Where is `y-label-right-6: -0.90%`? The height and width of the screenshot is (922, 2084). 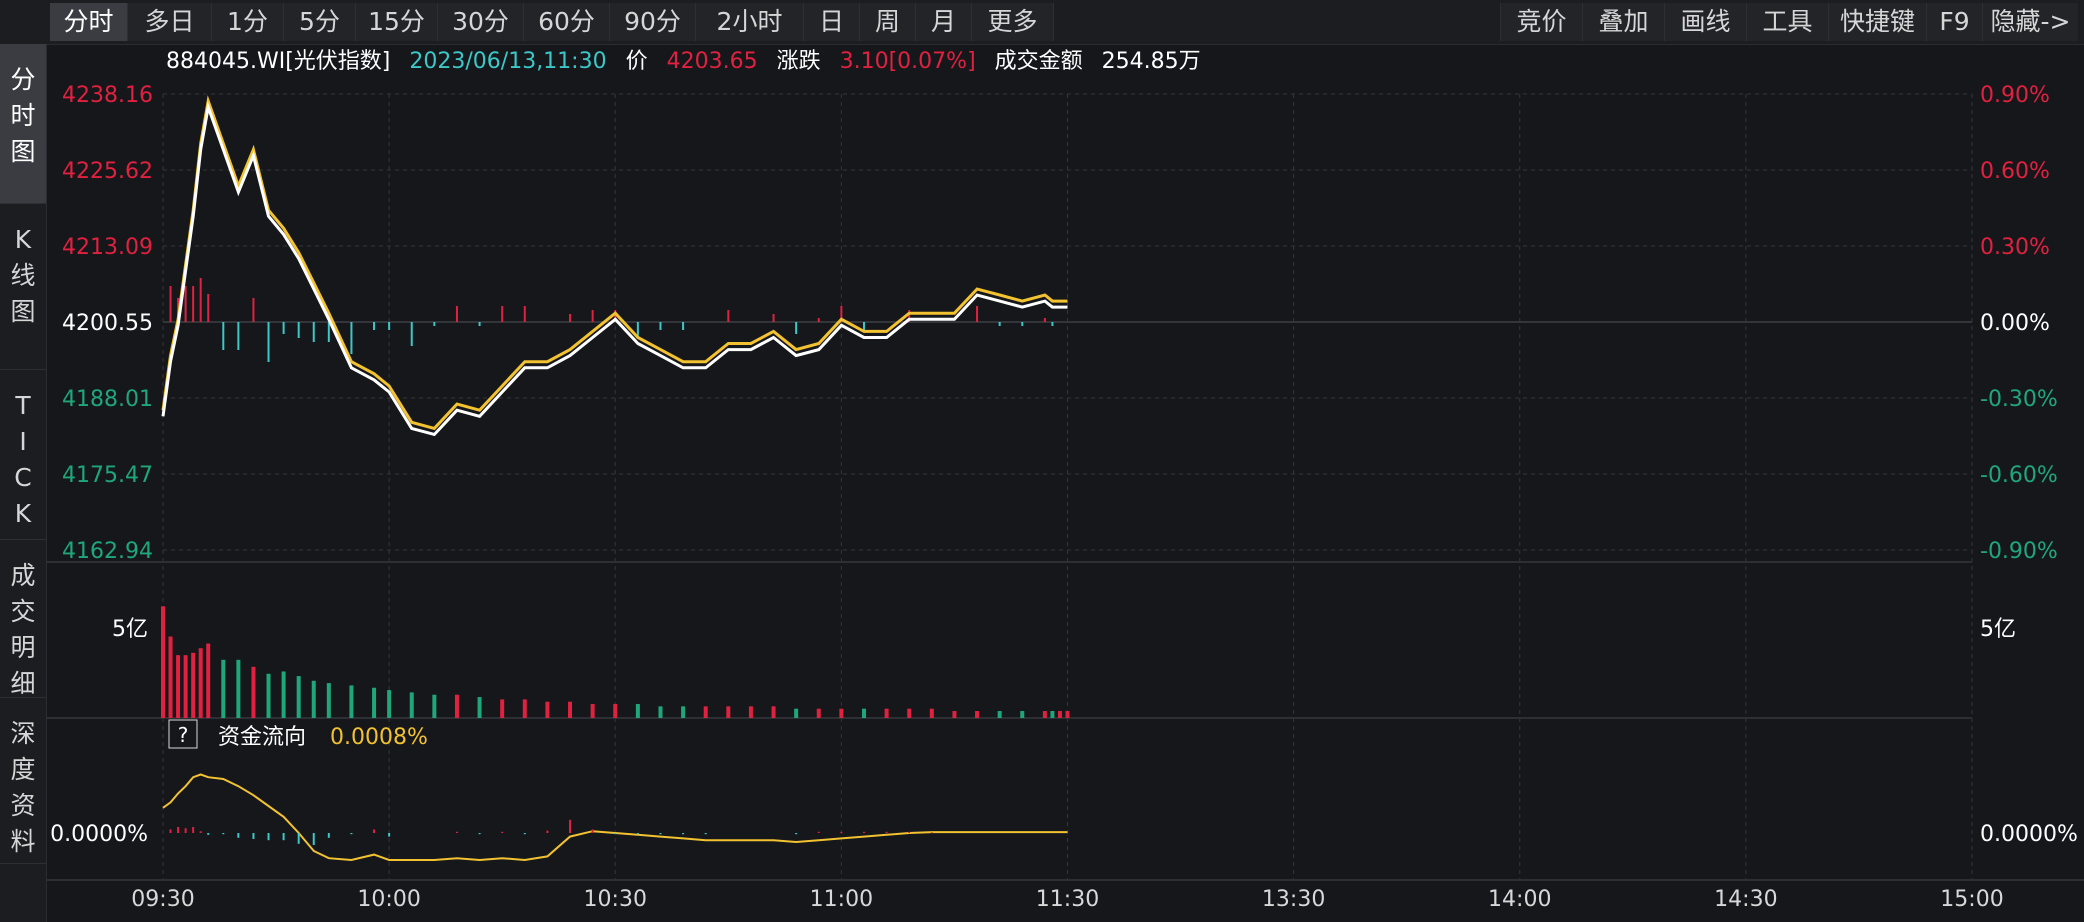
y-label-right-6: -0.90% is located at coordinates (2019, 551).